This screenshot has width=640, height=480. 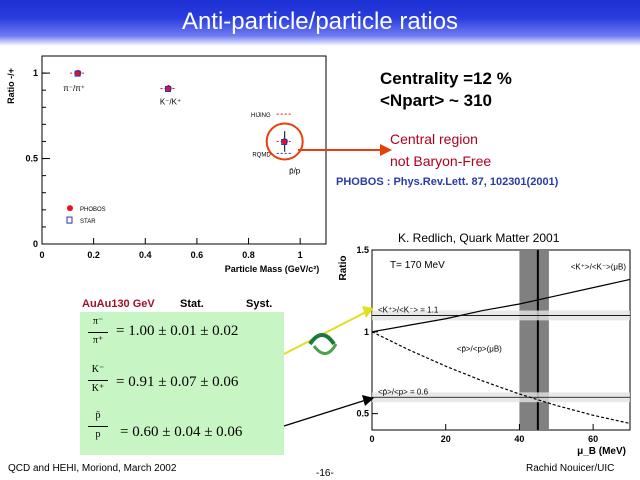 What do you see at coordinates (601, 451) in the screenshot?
I see `x-axis-label: μ_B (MeV)` at bounding box center [601, 451].